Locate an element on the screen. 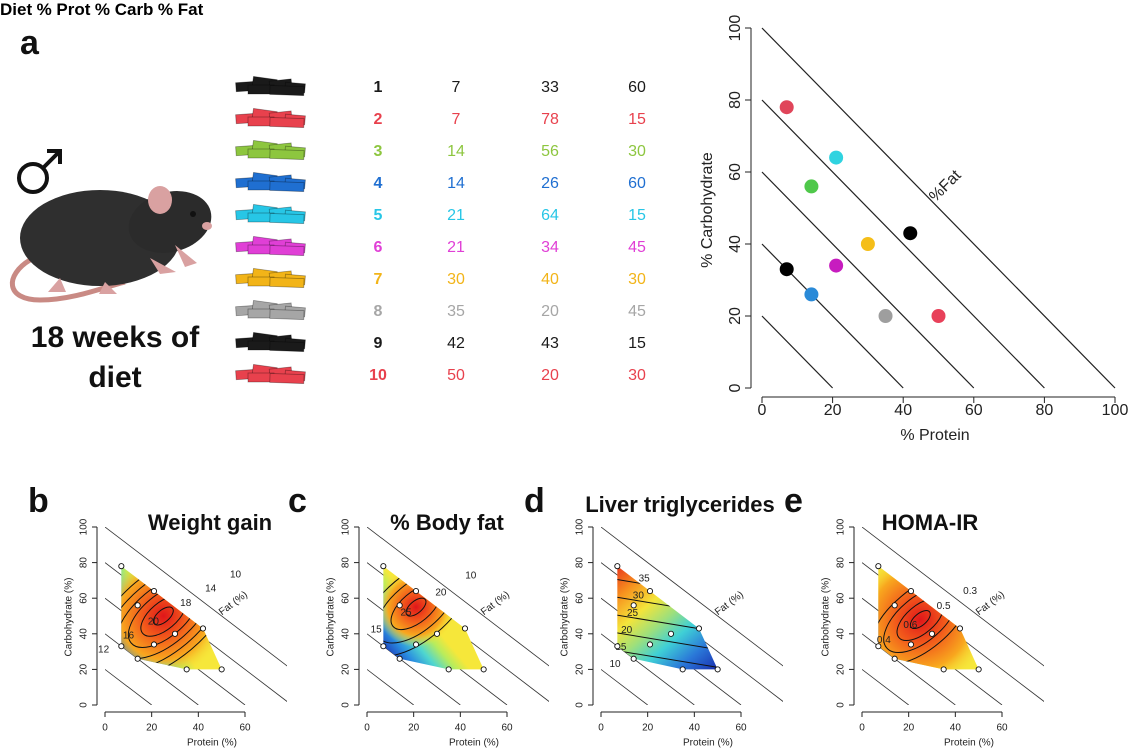 The width and height of the screenshot is (1131, 750). table-cell: 40 is located at coordinates (550, 279).